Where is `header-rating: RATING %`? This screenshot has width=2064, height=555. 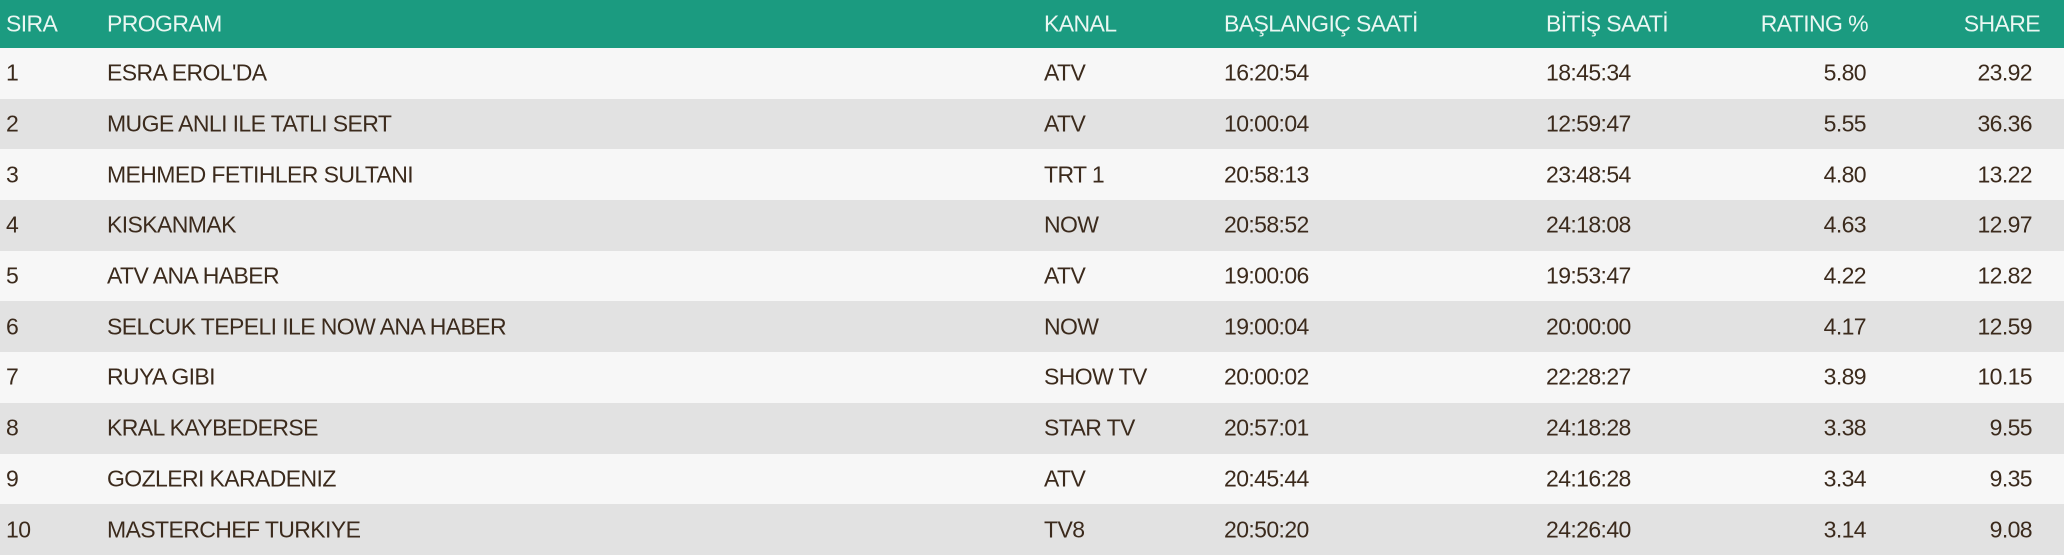 header-rating: RATING % is located at coordinates (1814, 23).